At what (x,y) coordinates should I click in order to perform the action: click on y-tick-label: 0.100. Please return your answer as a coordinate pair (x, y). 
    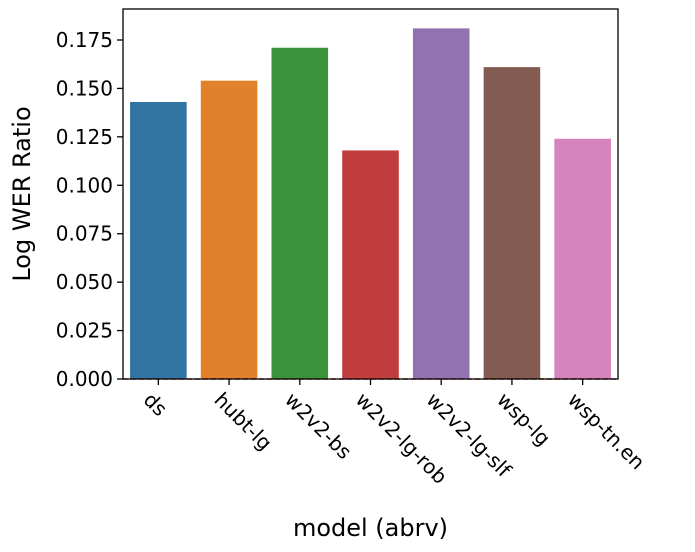
    Looking at the image, I should click on (84, 185).